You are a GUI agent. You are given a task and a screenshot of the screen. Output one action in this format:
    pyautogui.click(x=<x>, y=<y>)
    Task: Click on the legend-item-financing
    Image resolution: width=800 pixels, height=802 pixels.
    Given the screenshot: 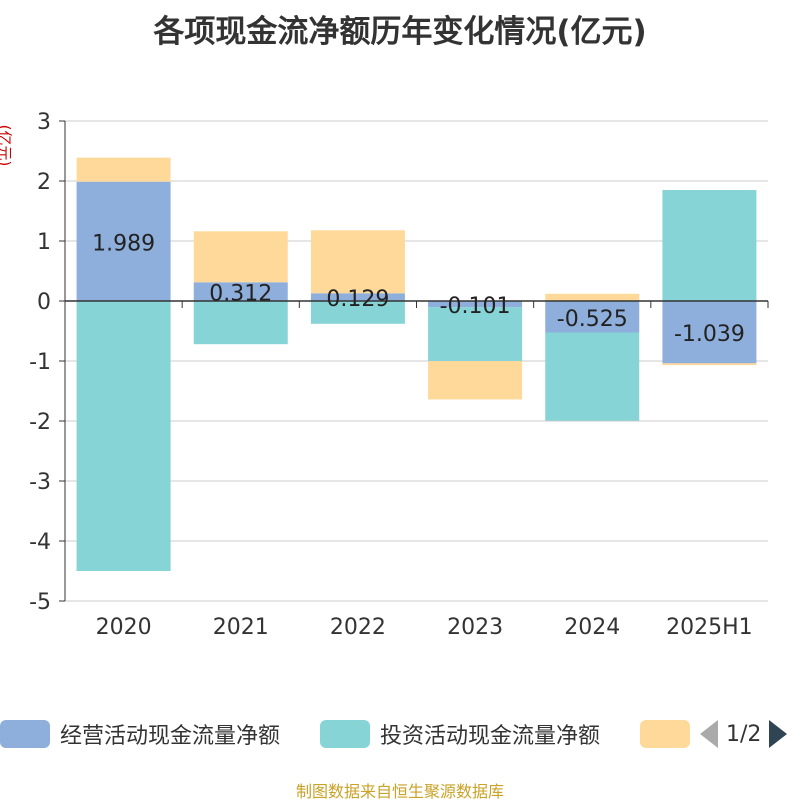 What is the action you would take?
    pyautogui.click(x=670, y=734)
    